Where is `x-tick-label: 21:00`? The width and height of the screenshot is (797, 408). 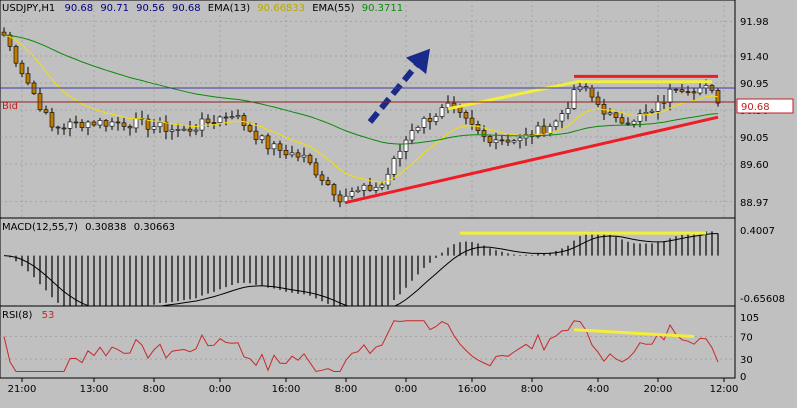 x-tick-label: 21:00 is located at coordinates (22, 389).